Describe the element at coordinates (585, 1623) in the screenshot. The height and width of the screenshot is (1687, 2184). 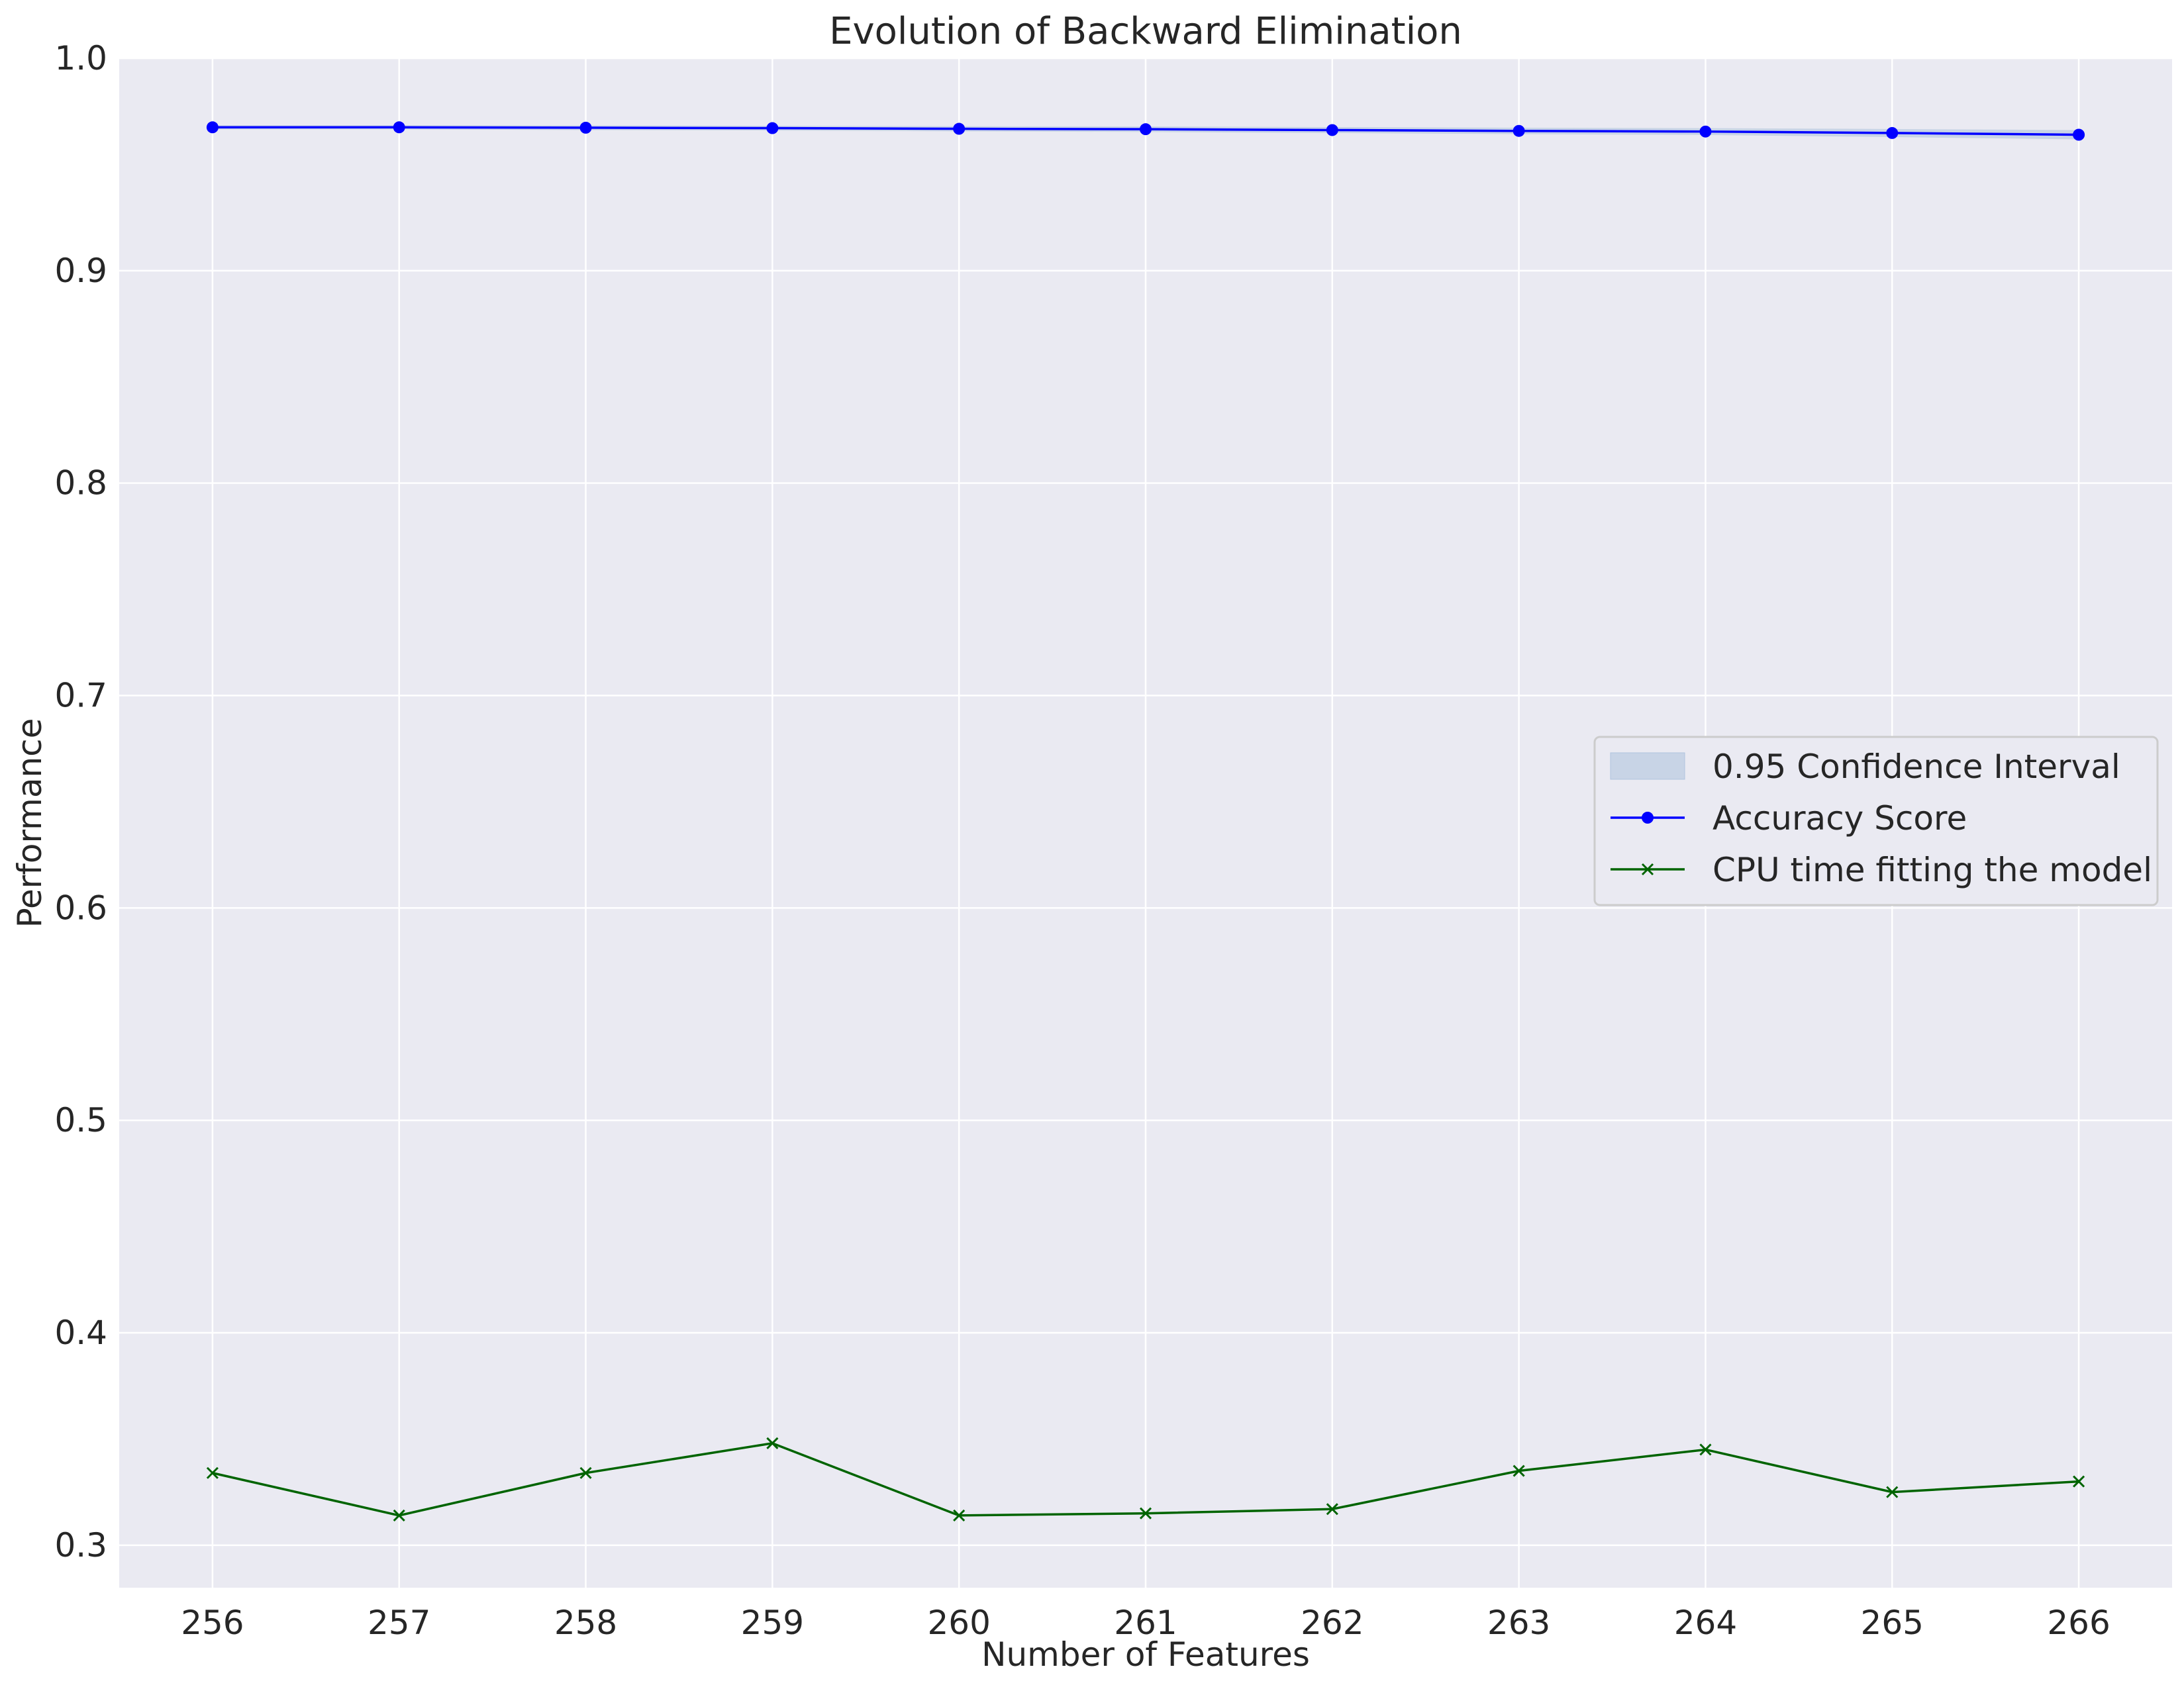
I see `x-tick-label: 258` at that location.